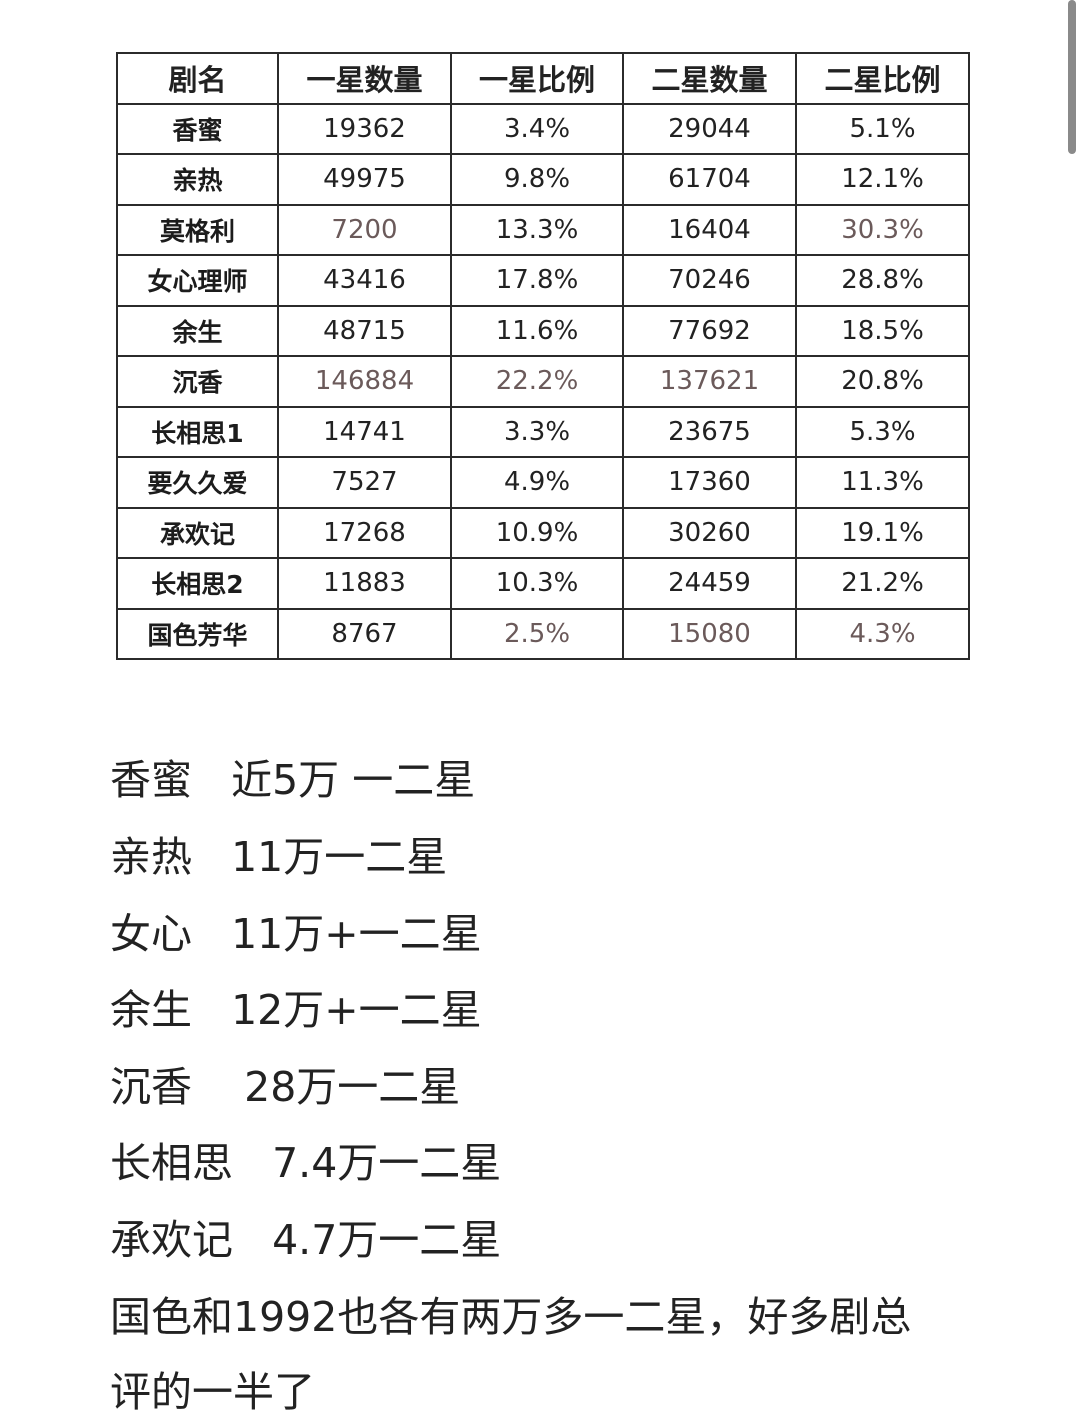  Describe the element at coordinates (364, 229) in the screenshot. I see `cell-one-star-count: 7200` at that location.